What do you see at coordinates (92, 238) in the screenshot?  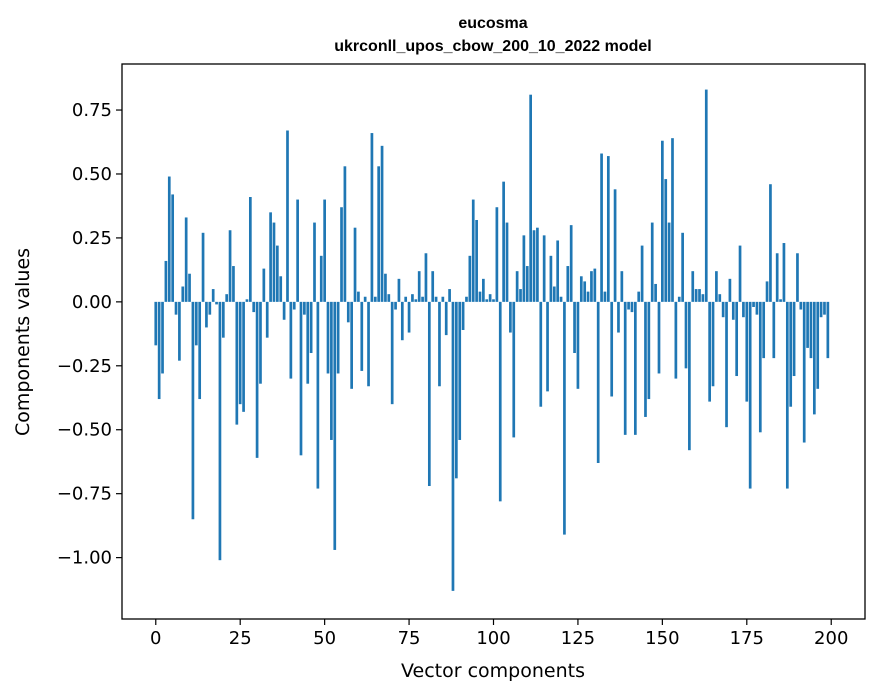 I see `y-tick-label: 0.25` at bounding box center [92, 238].